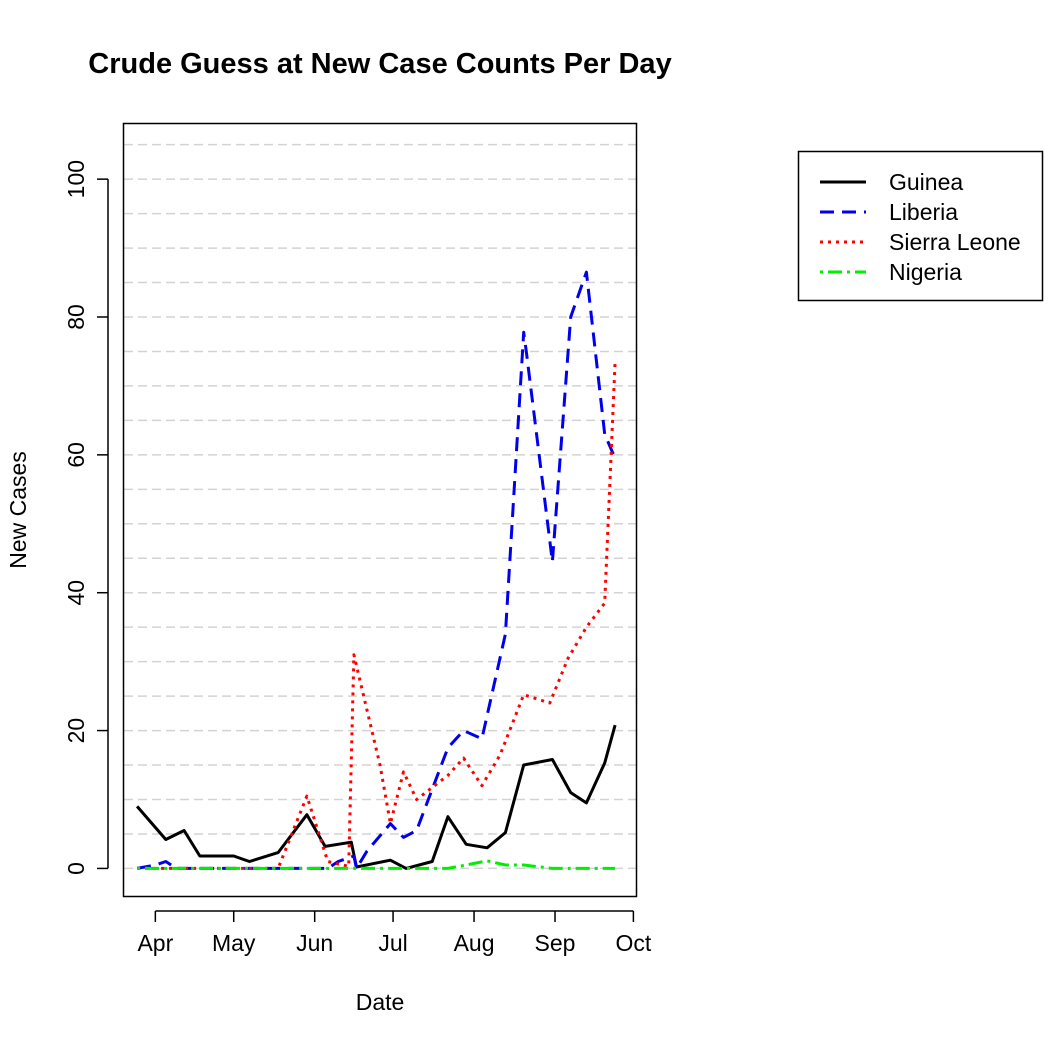  What do you see at coordinates (76, 731) in the screenshot?
I see `y-tick-label: 20` at bounding box center [76, 731].